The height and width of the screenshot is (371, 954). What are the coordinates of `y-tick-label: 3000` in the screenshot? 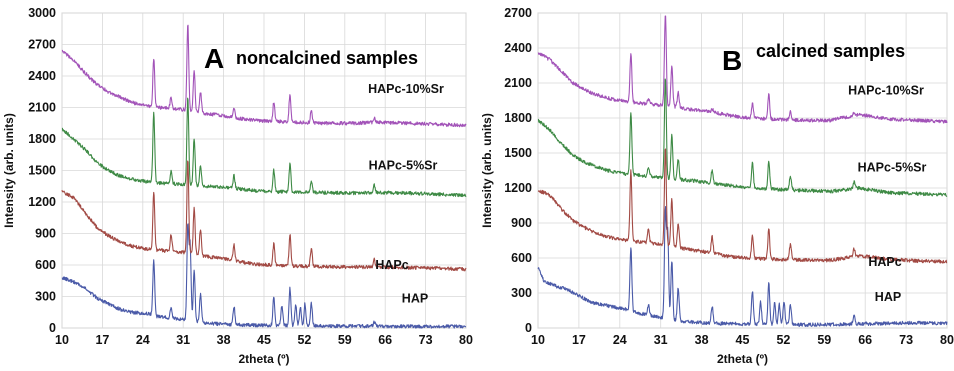 It's located at (42, 13).